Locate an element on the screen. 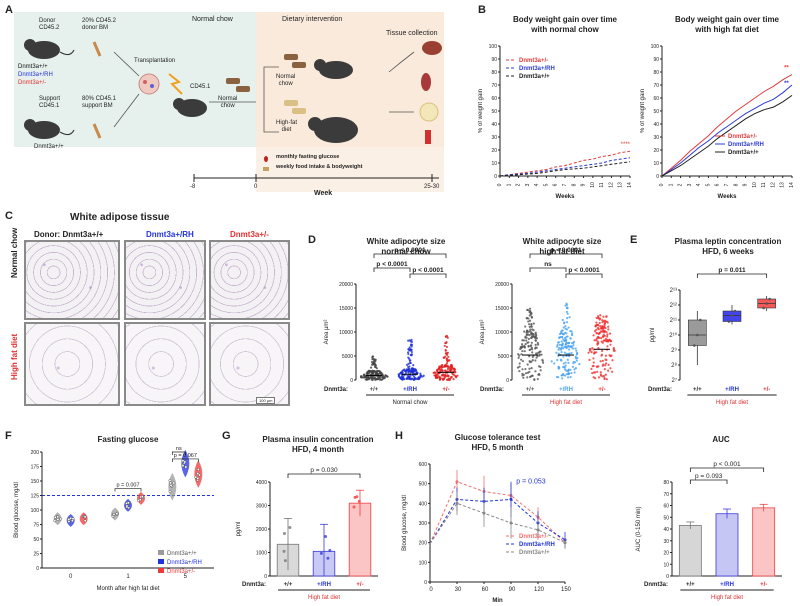 The image size is (800, 606). x-tick-label: 3 is located at coordinates (528, 184).